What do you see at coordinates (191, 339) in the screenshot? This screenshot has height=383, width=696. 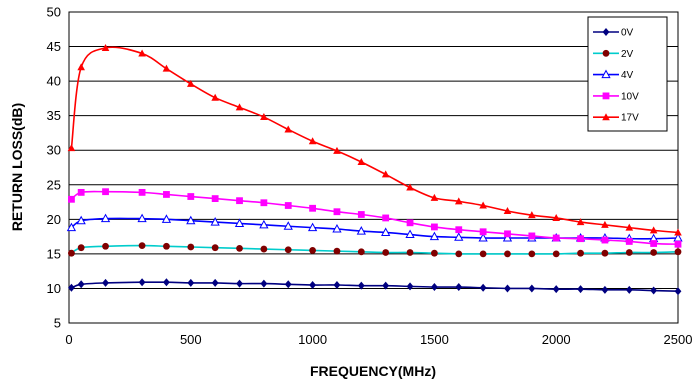 I see `x-tick-label: 500` at bounding box center [191, 339].